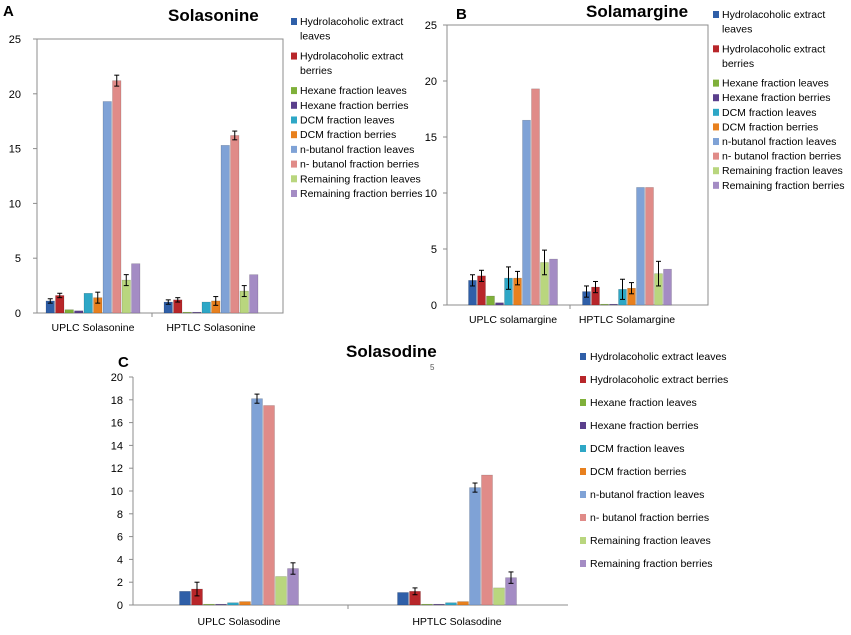 The height and width of the screenshot is (635, 851). I want to click on y-tick-label: 2, so click(120, 583).